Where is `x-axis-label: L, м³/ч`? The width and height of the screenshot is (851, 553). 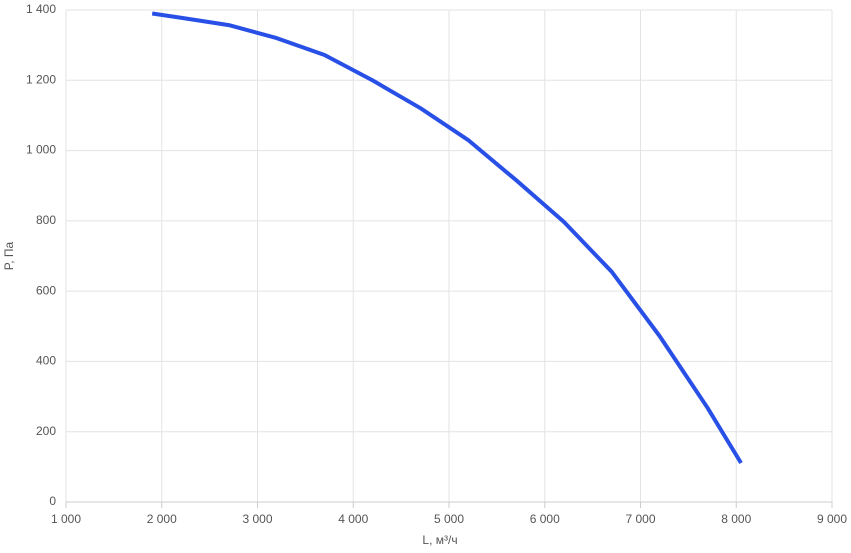 x-axis-label: L, м³/ч is located at coordinates (439, 540).